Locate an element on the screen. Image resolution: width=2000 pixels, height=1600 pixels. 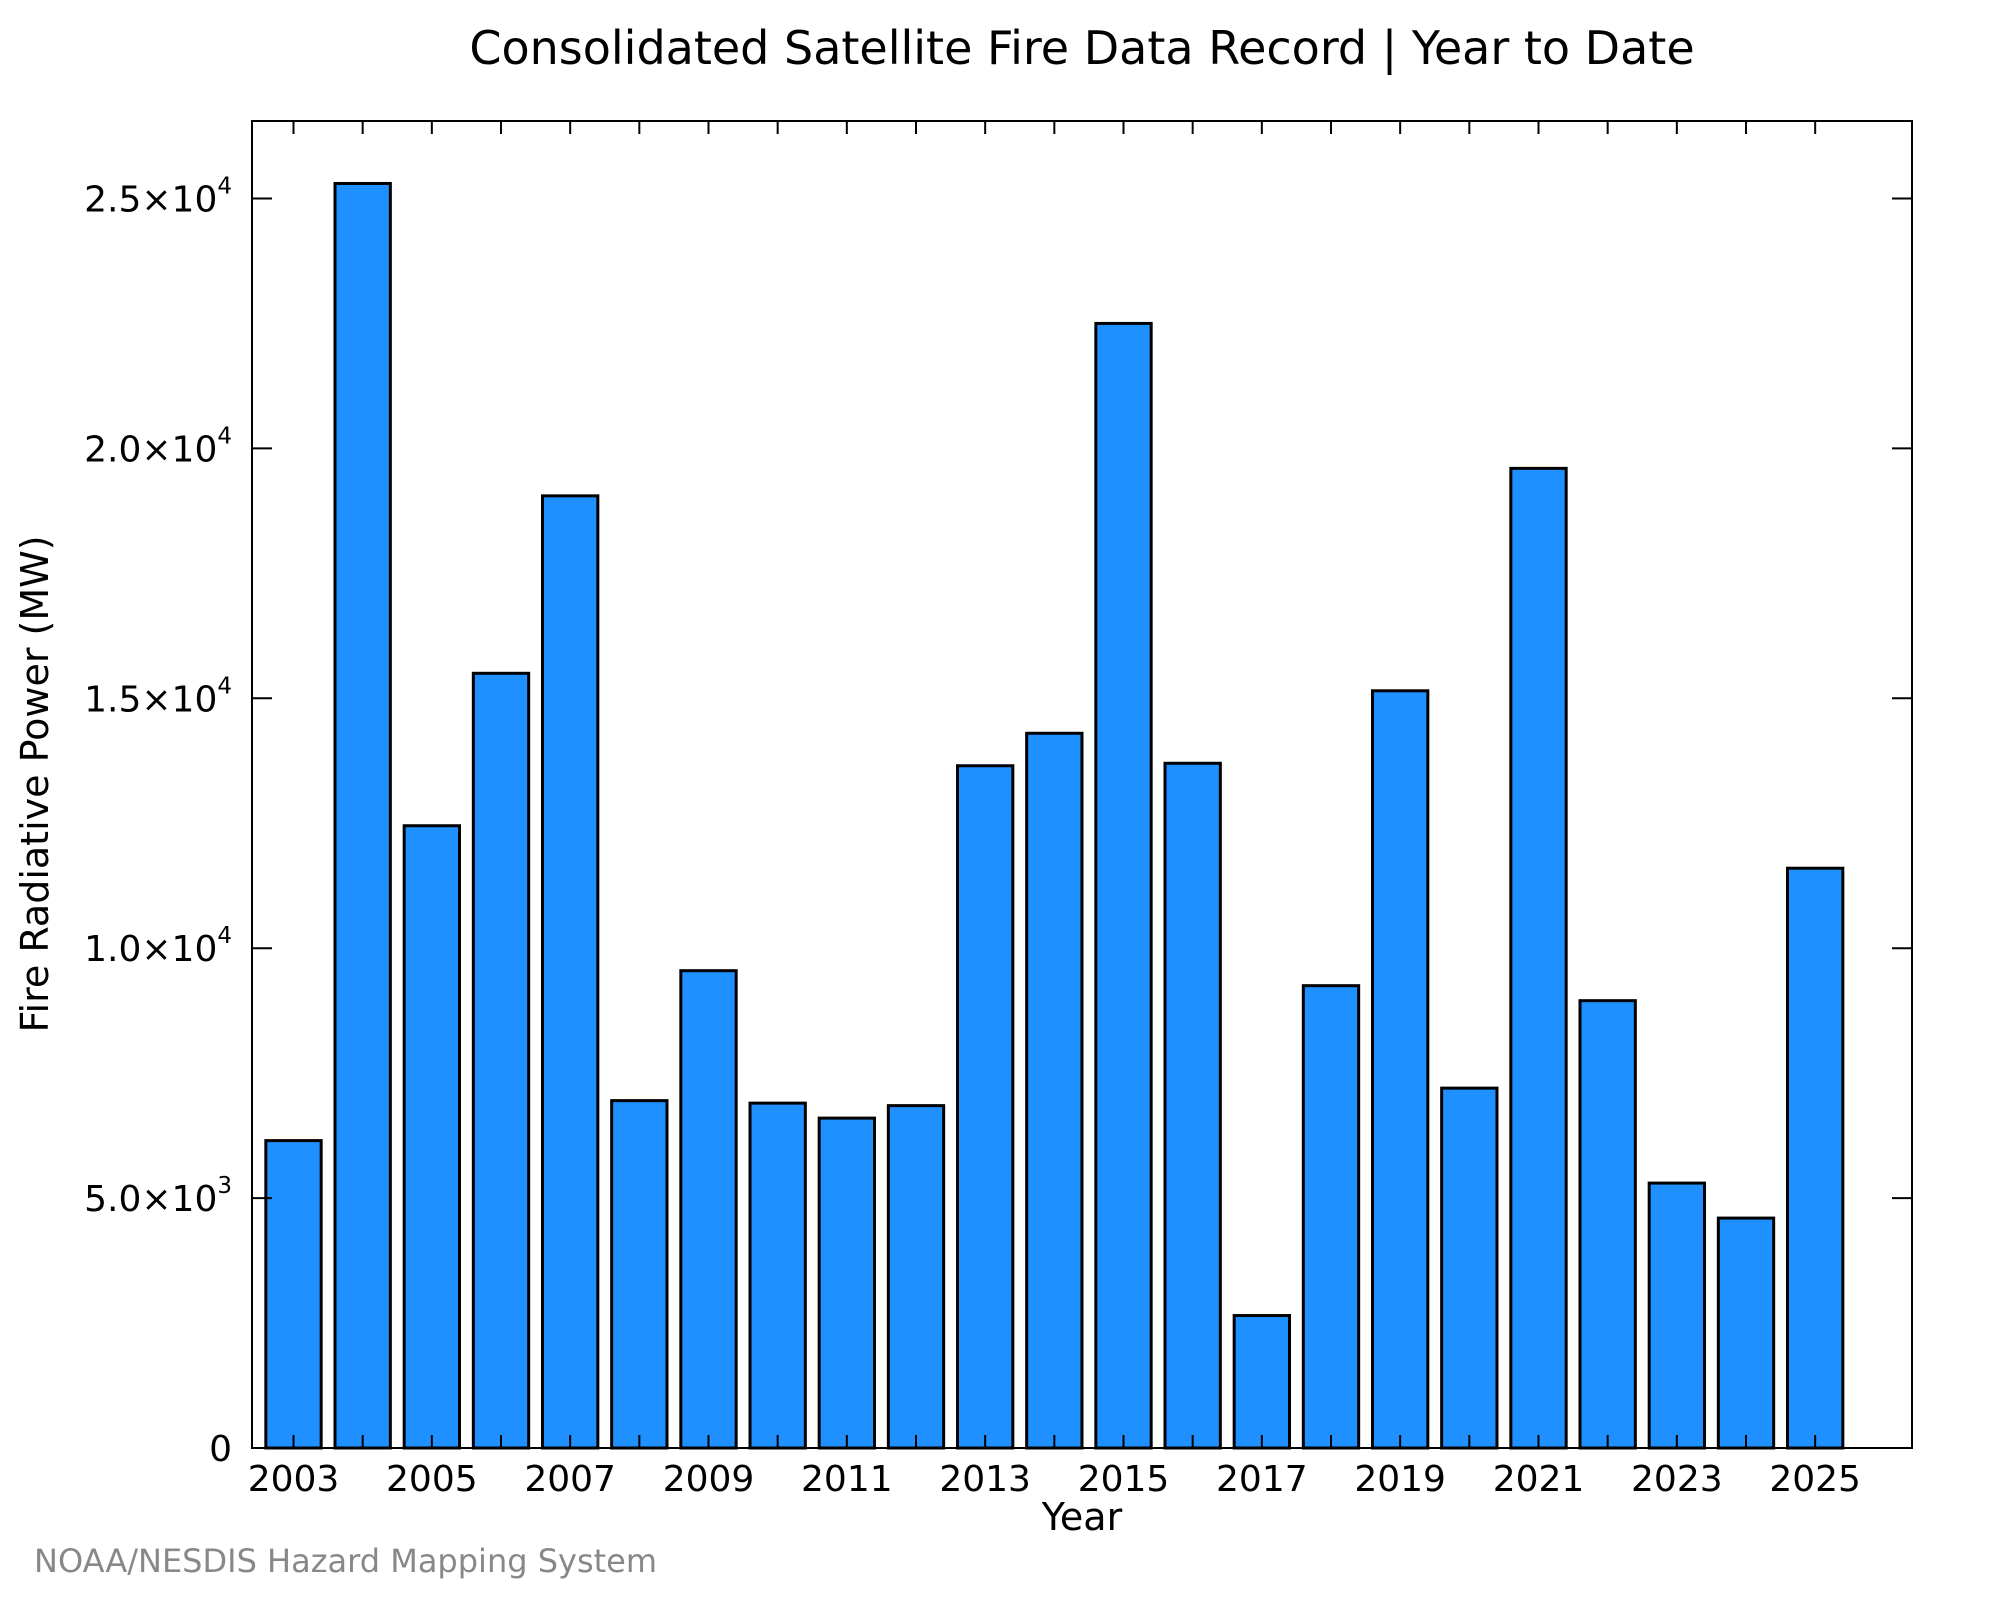
bar-2016 is located at coordinates (1192, 1105).